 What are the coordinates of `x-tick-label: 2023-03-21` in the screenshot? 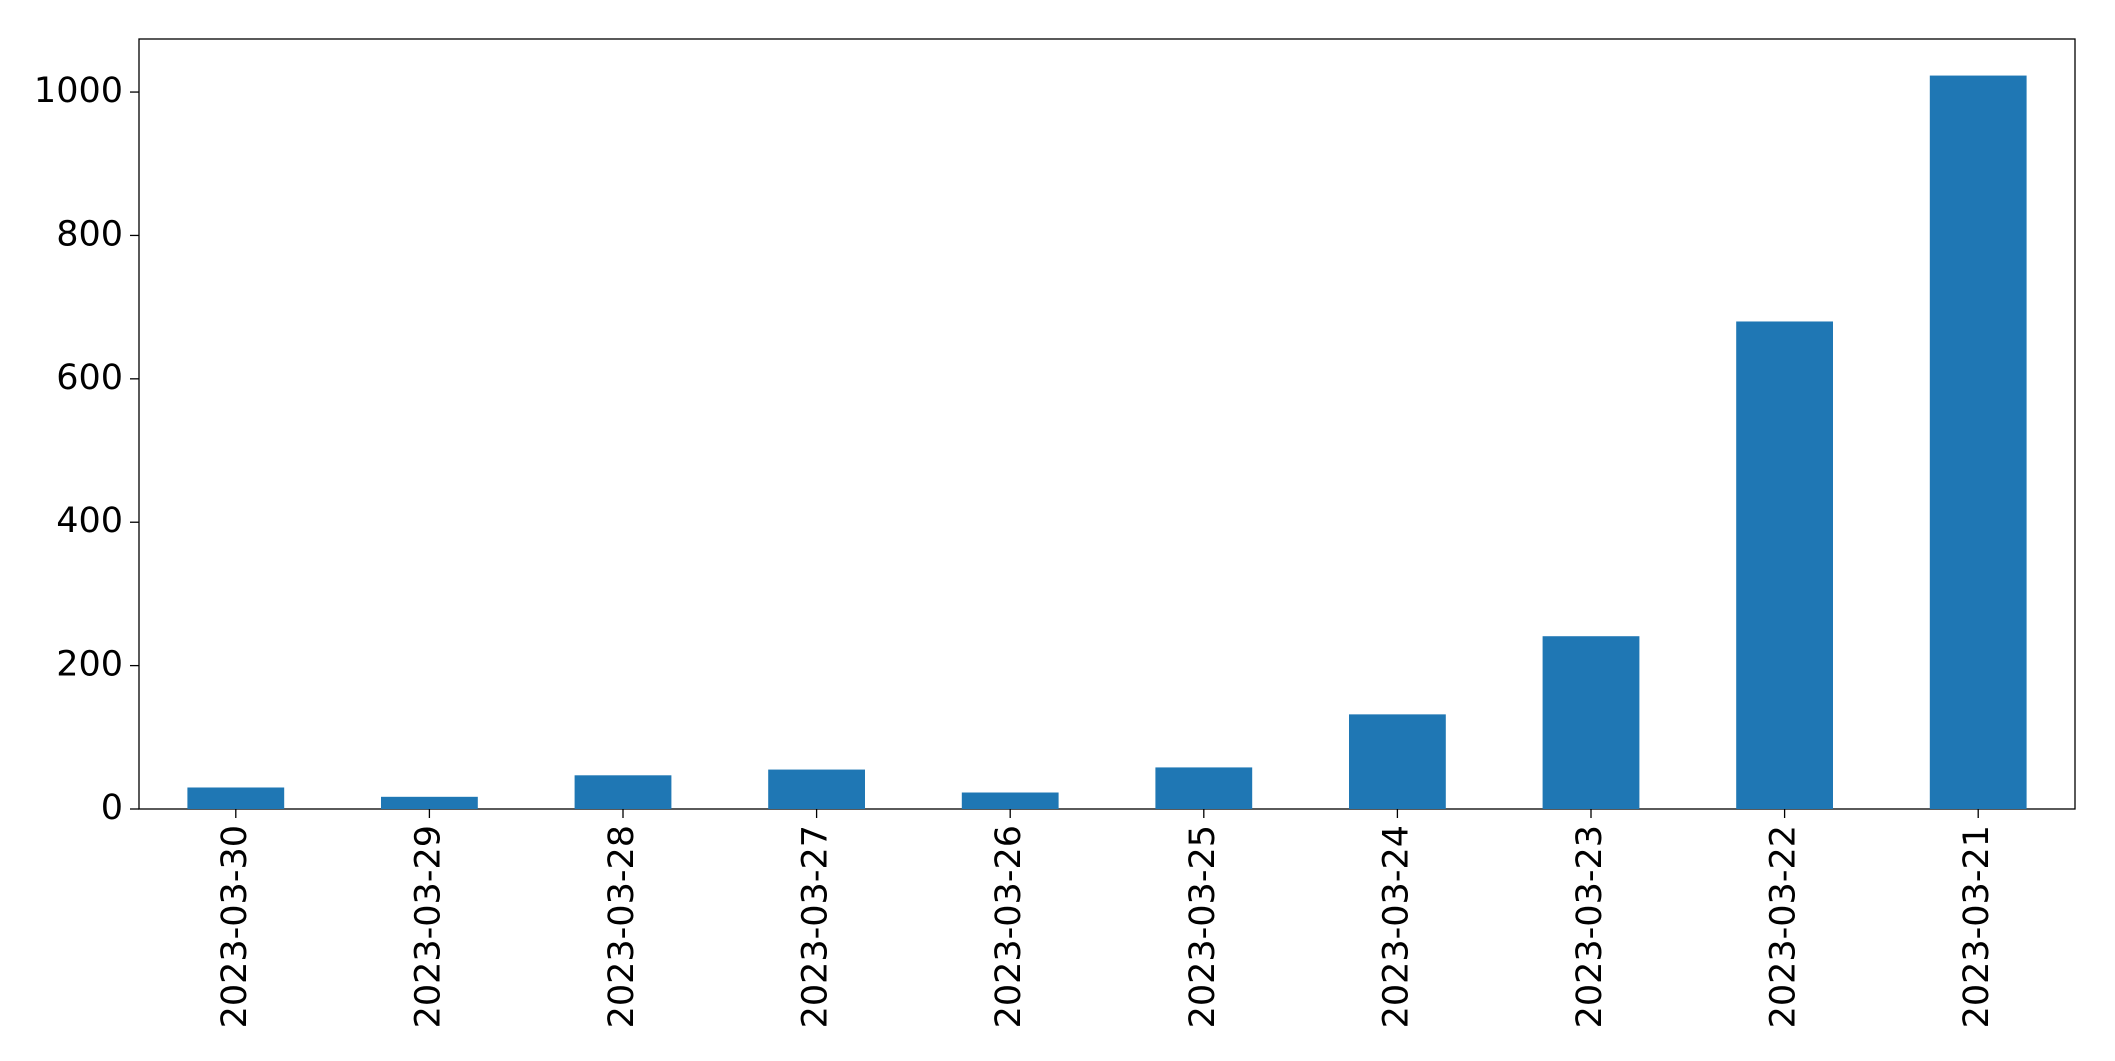 It's located at (1977, 926).